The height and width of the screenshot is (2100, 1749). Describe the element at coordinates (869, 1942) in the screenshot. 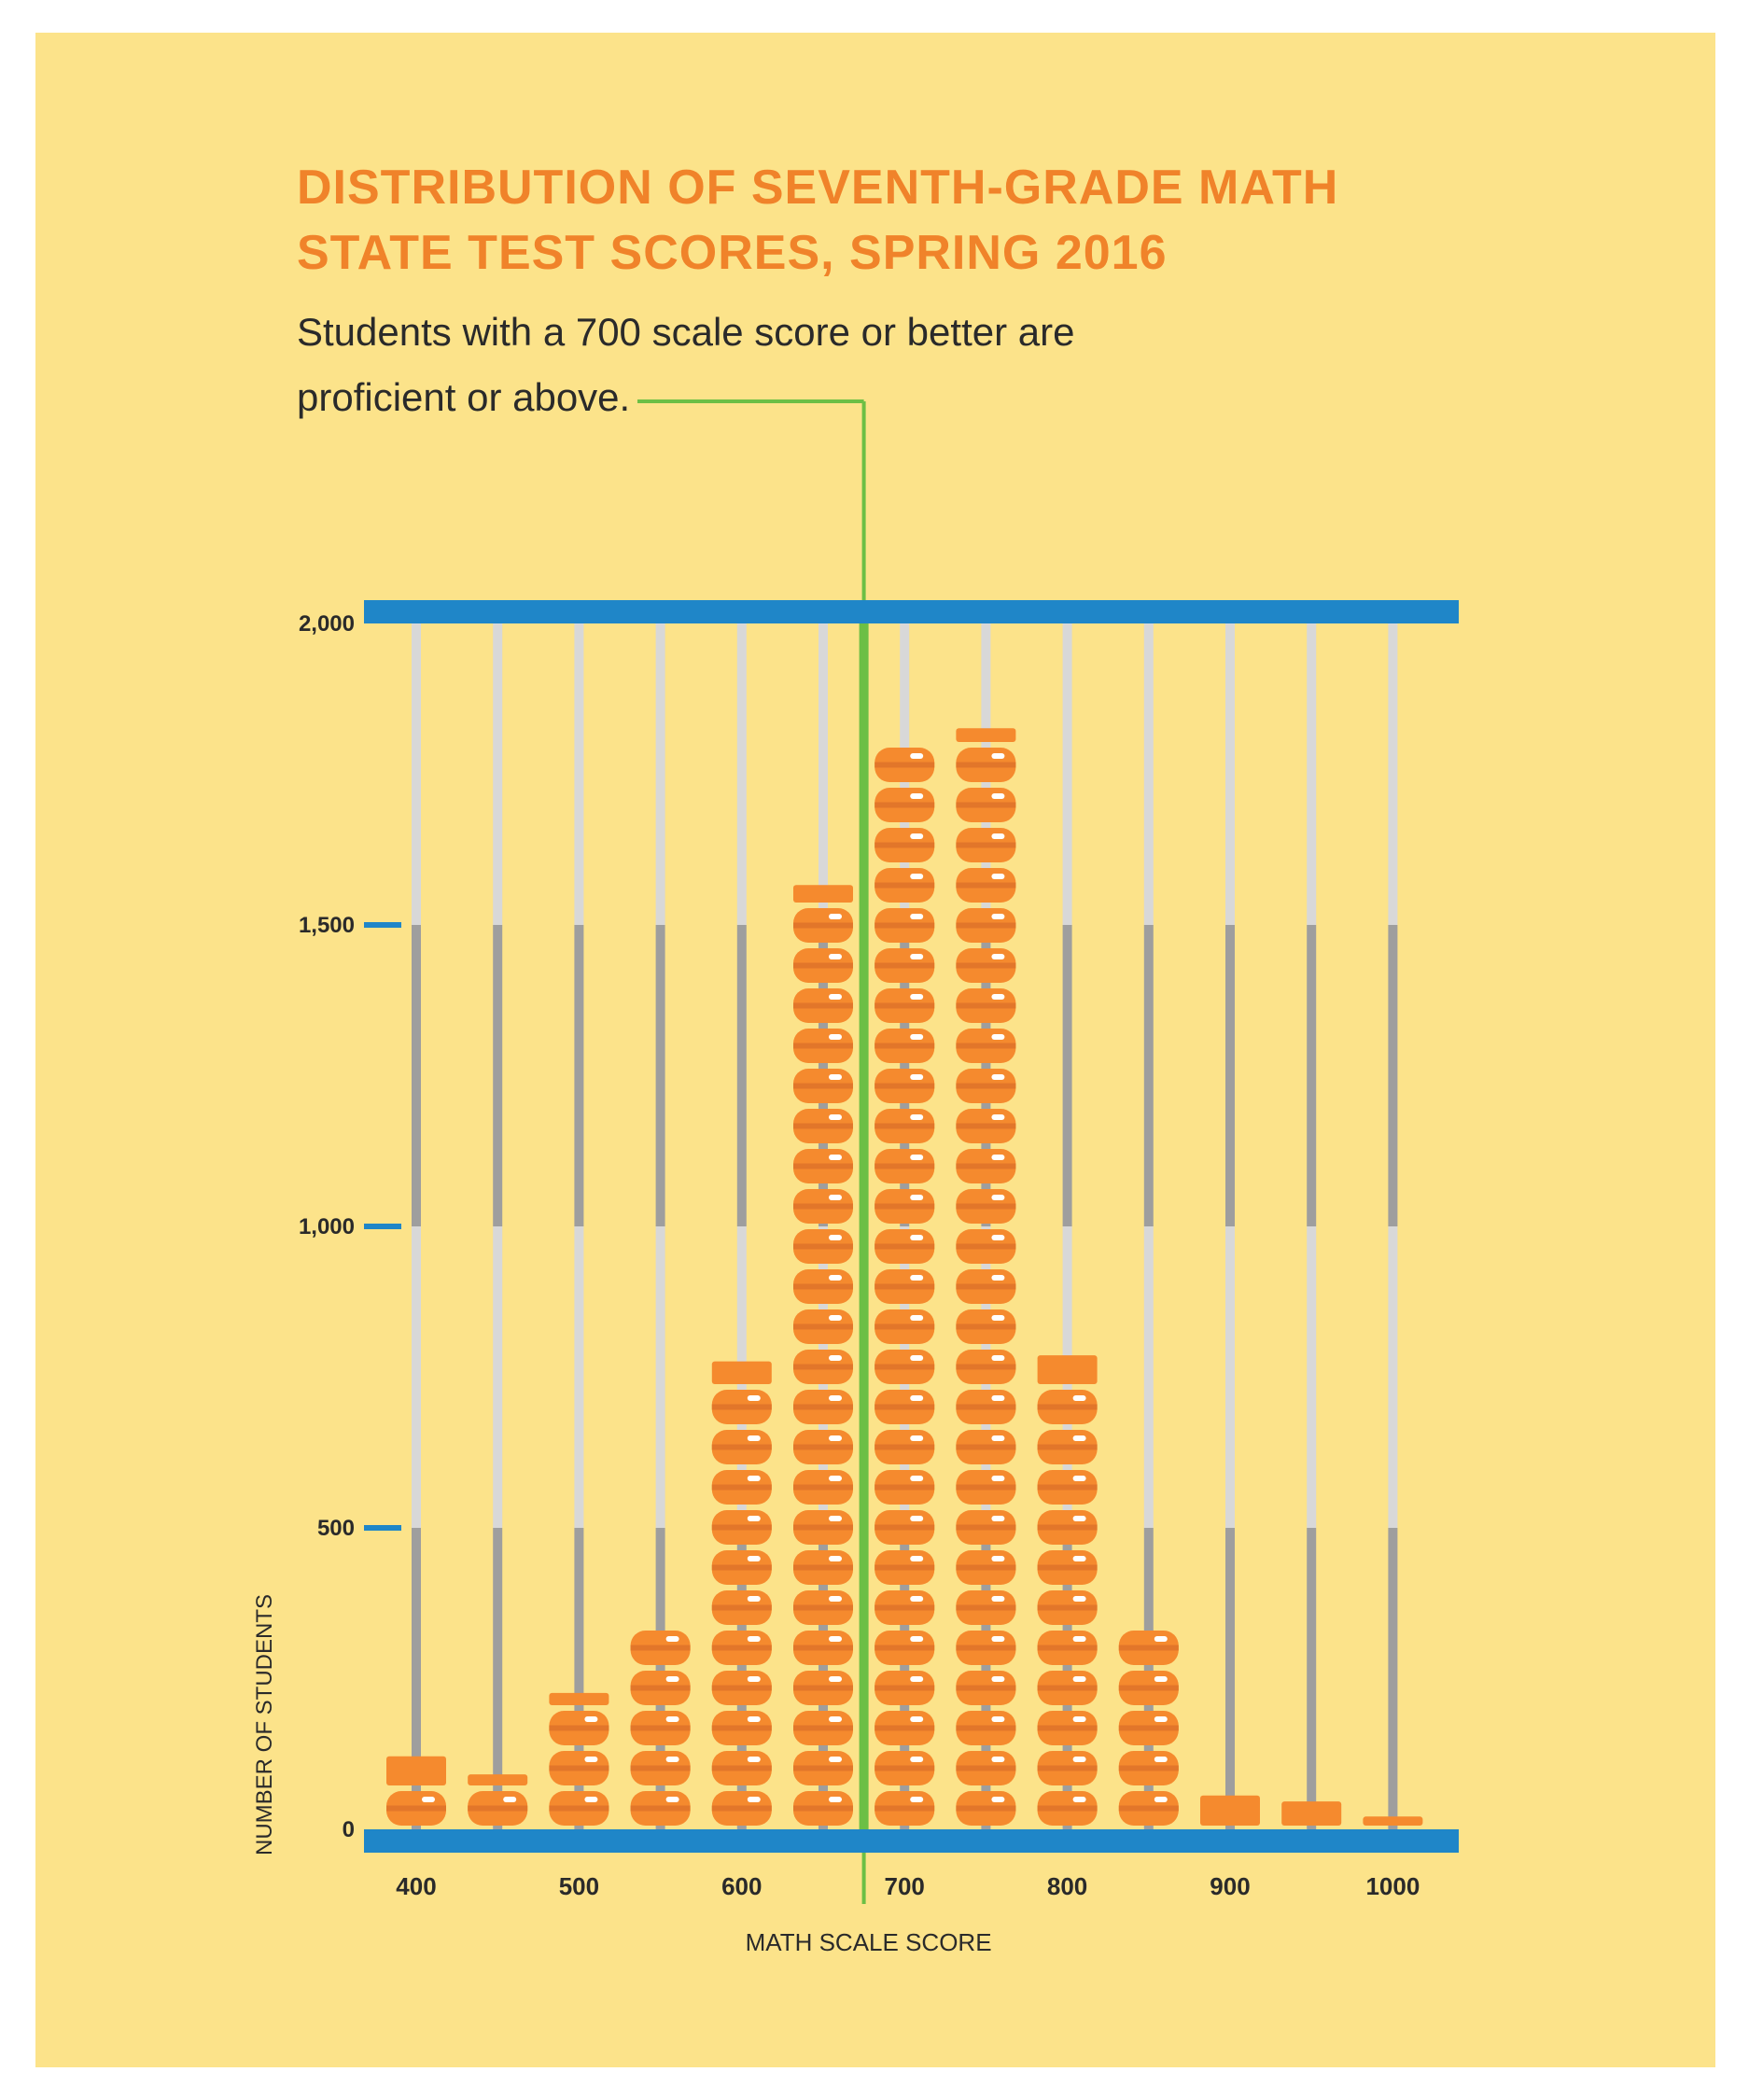

I see `x-axis-label: MATH SCALE SCORE` at that location.